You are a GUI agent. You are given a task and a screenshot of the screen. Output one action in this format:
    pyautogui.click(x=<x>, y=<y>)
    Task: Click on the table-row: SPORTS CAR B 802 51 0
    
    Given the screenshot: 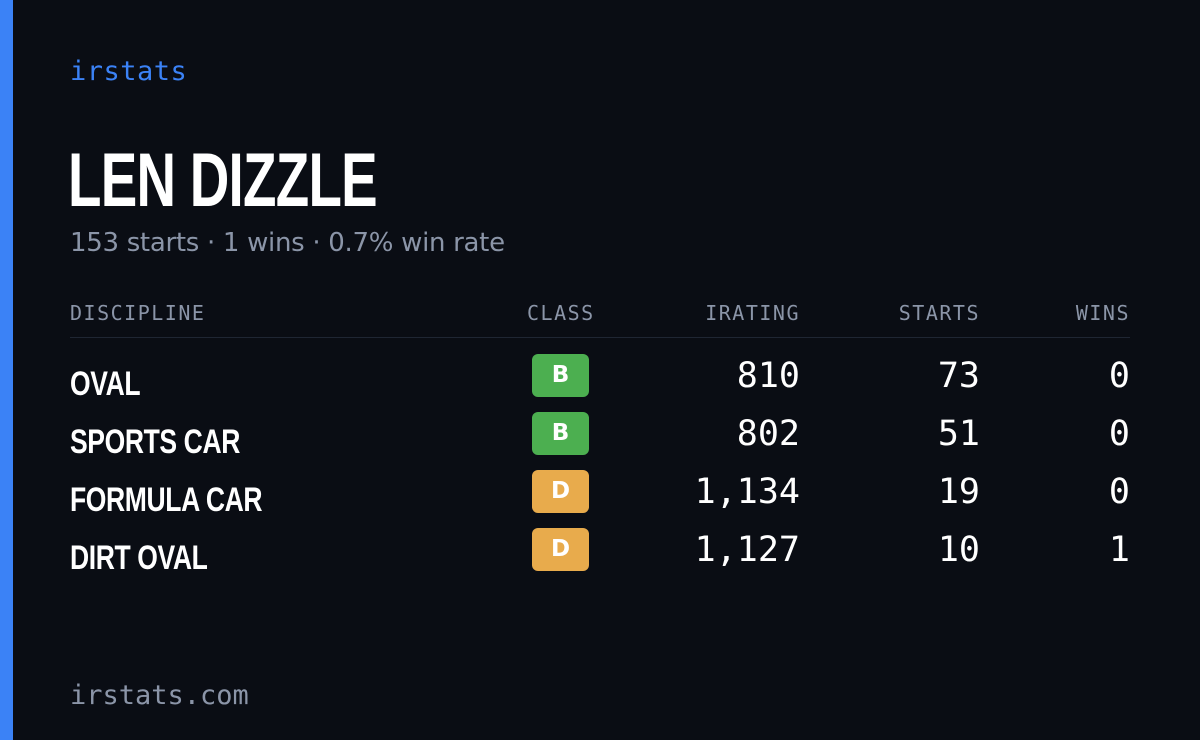 What is the action you would take?
    pyautogui.click(x=600, y=441)
    